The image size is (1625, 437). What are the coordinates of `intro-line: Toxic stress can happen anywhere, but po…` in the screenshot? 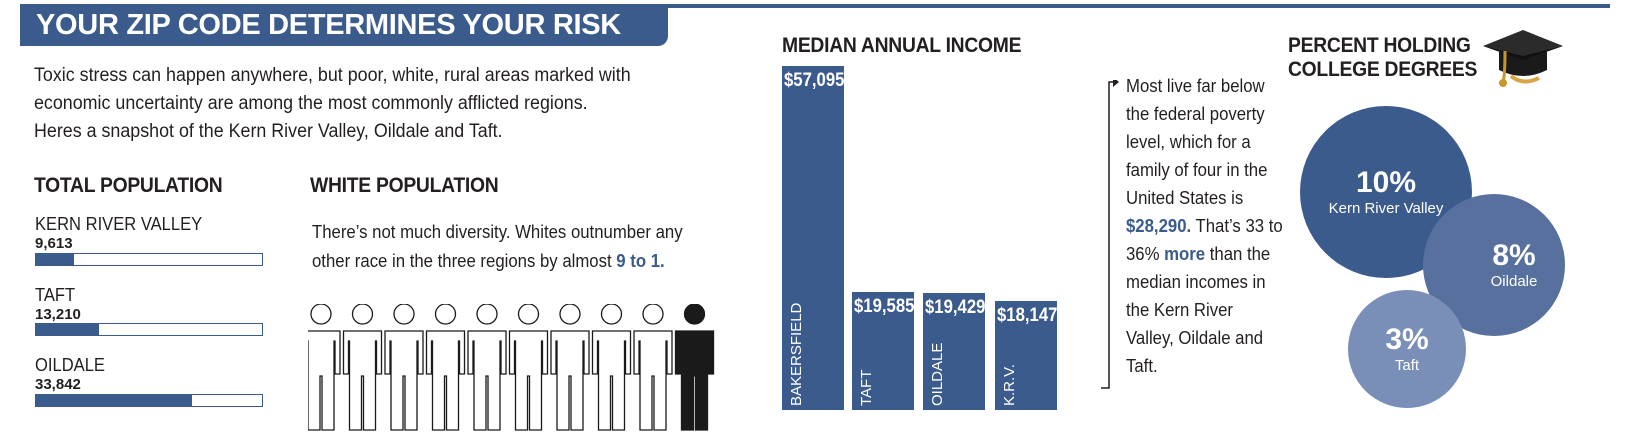 It's located at (332, 75).